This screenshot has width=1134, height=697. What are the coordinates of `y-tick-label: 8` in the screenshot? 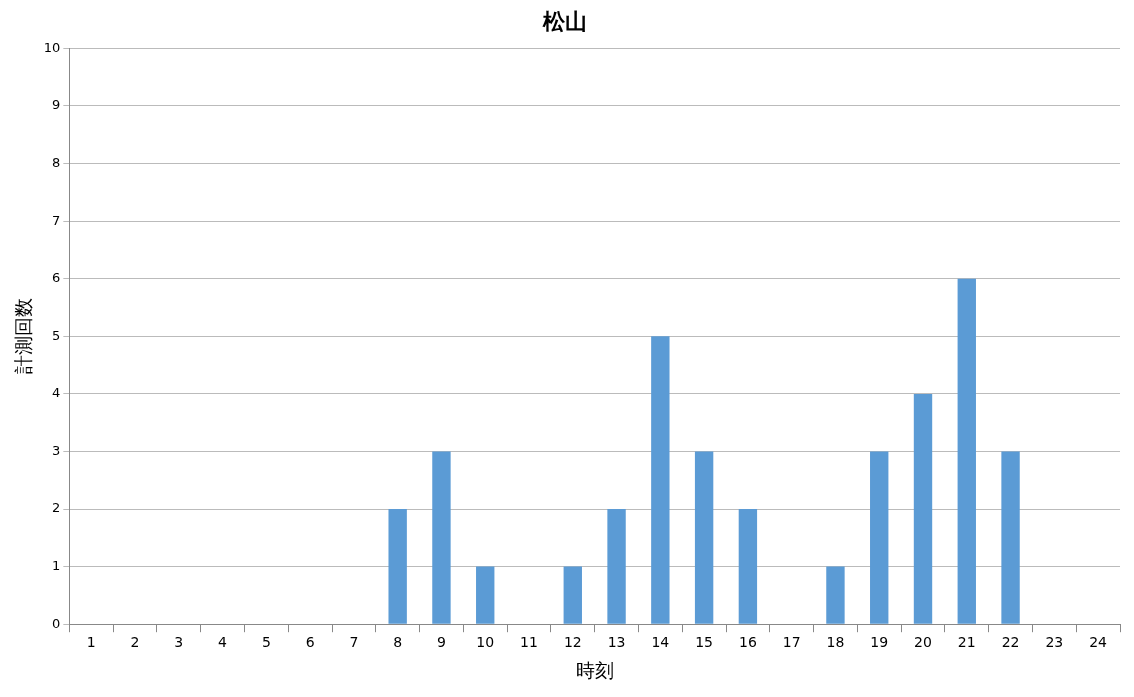 It's located at (56, 162).